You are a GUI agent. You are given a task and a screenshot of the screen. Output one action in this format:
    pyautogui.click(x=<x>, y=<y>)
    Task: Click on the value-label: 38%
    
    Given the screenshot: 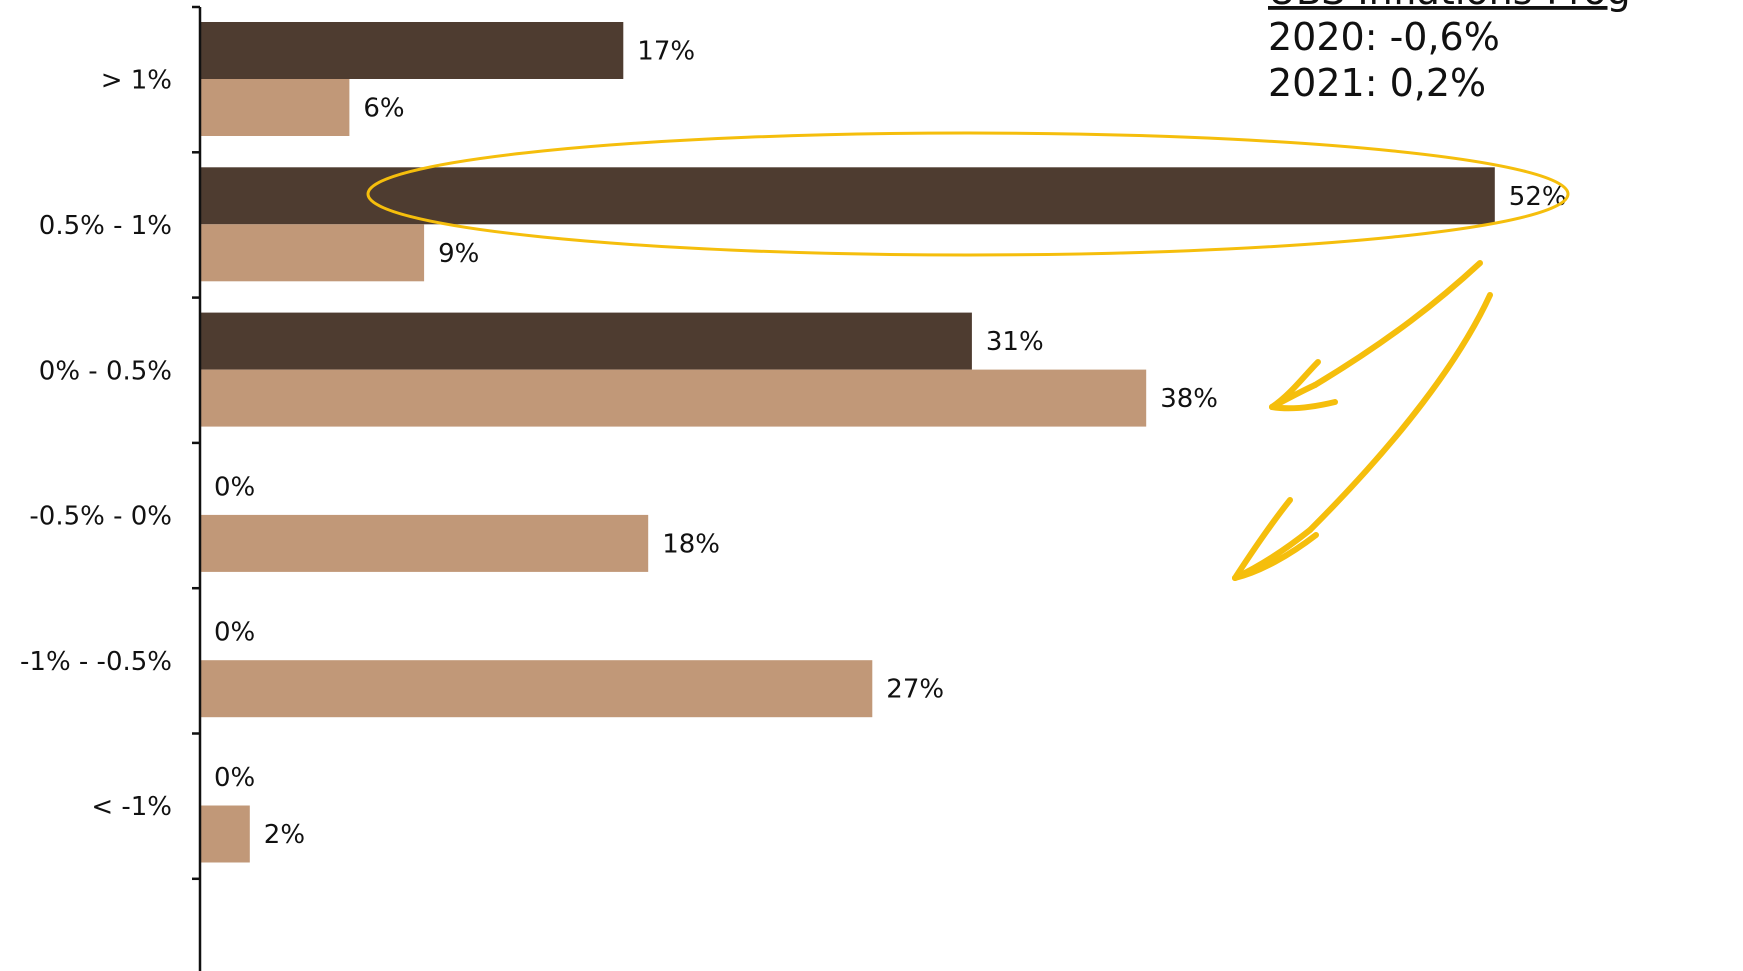 What is the action you would take?
    pyautogui.click(x=1189, y=399)
    